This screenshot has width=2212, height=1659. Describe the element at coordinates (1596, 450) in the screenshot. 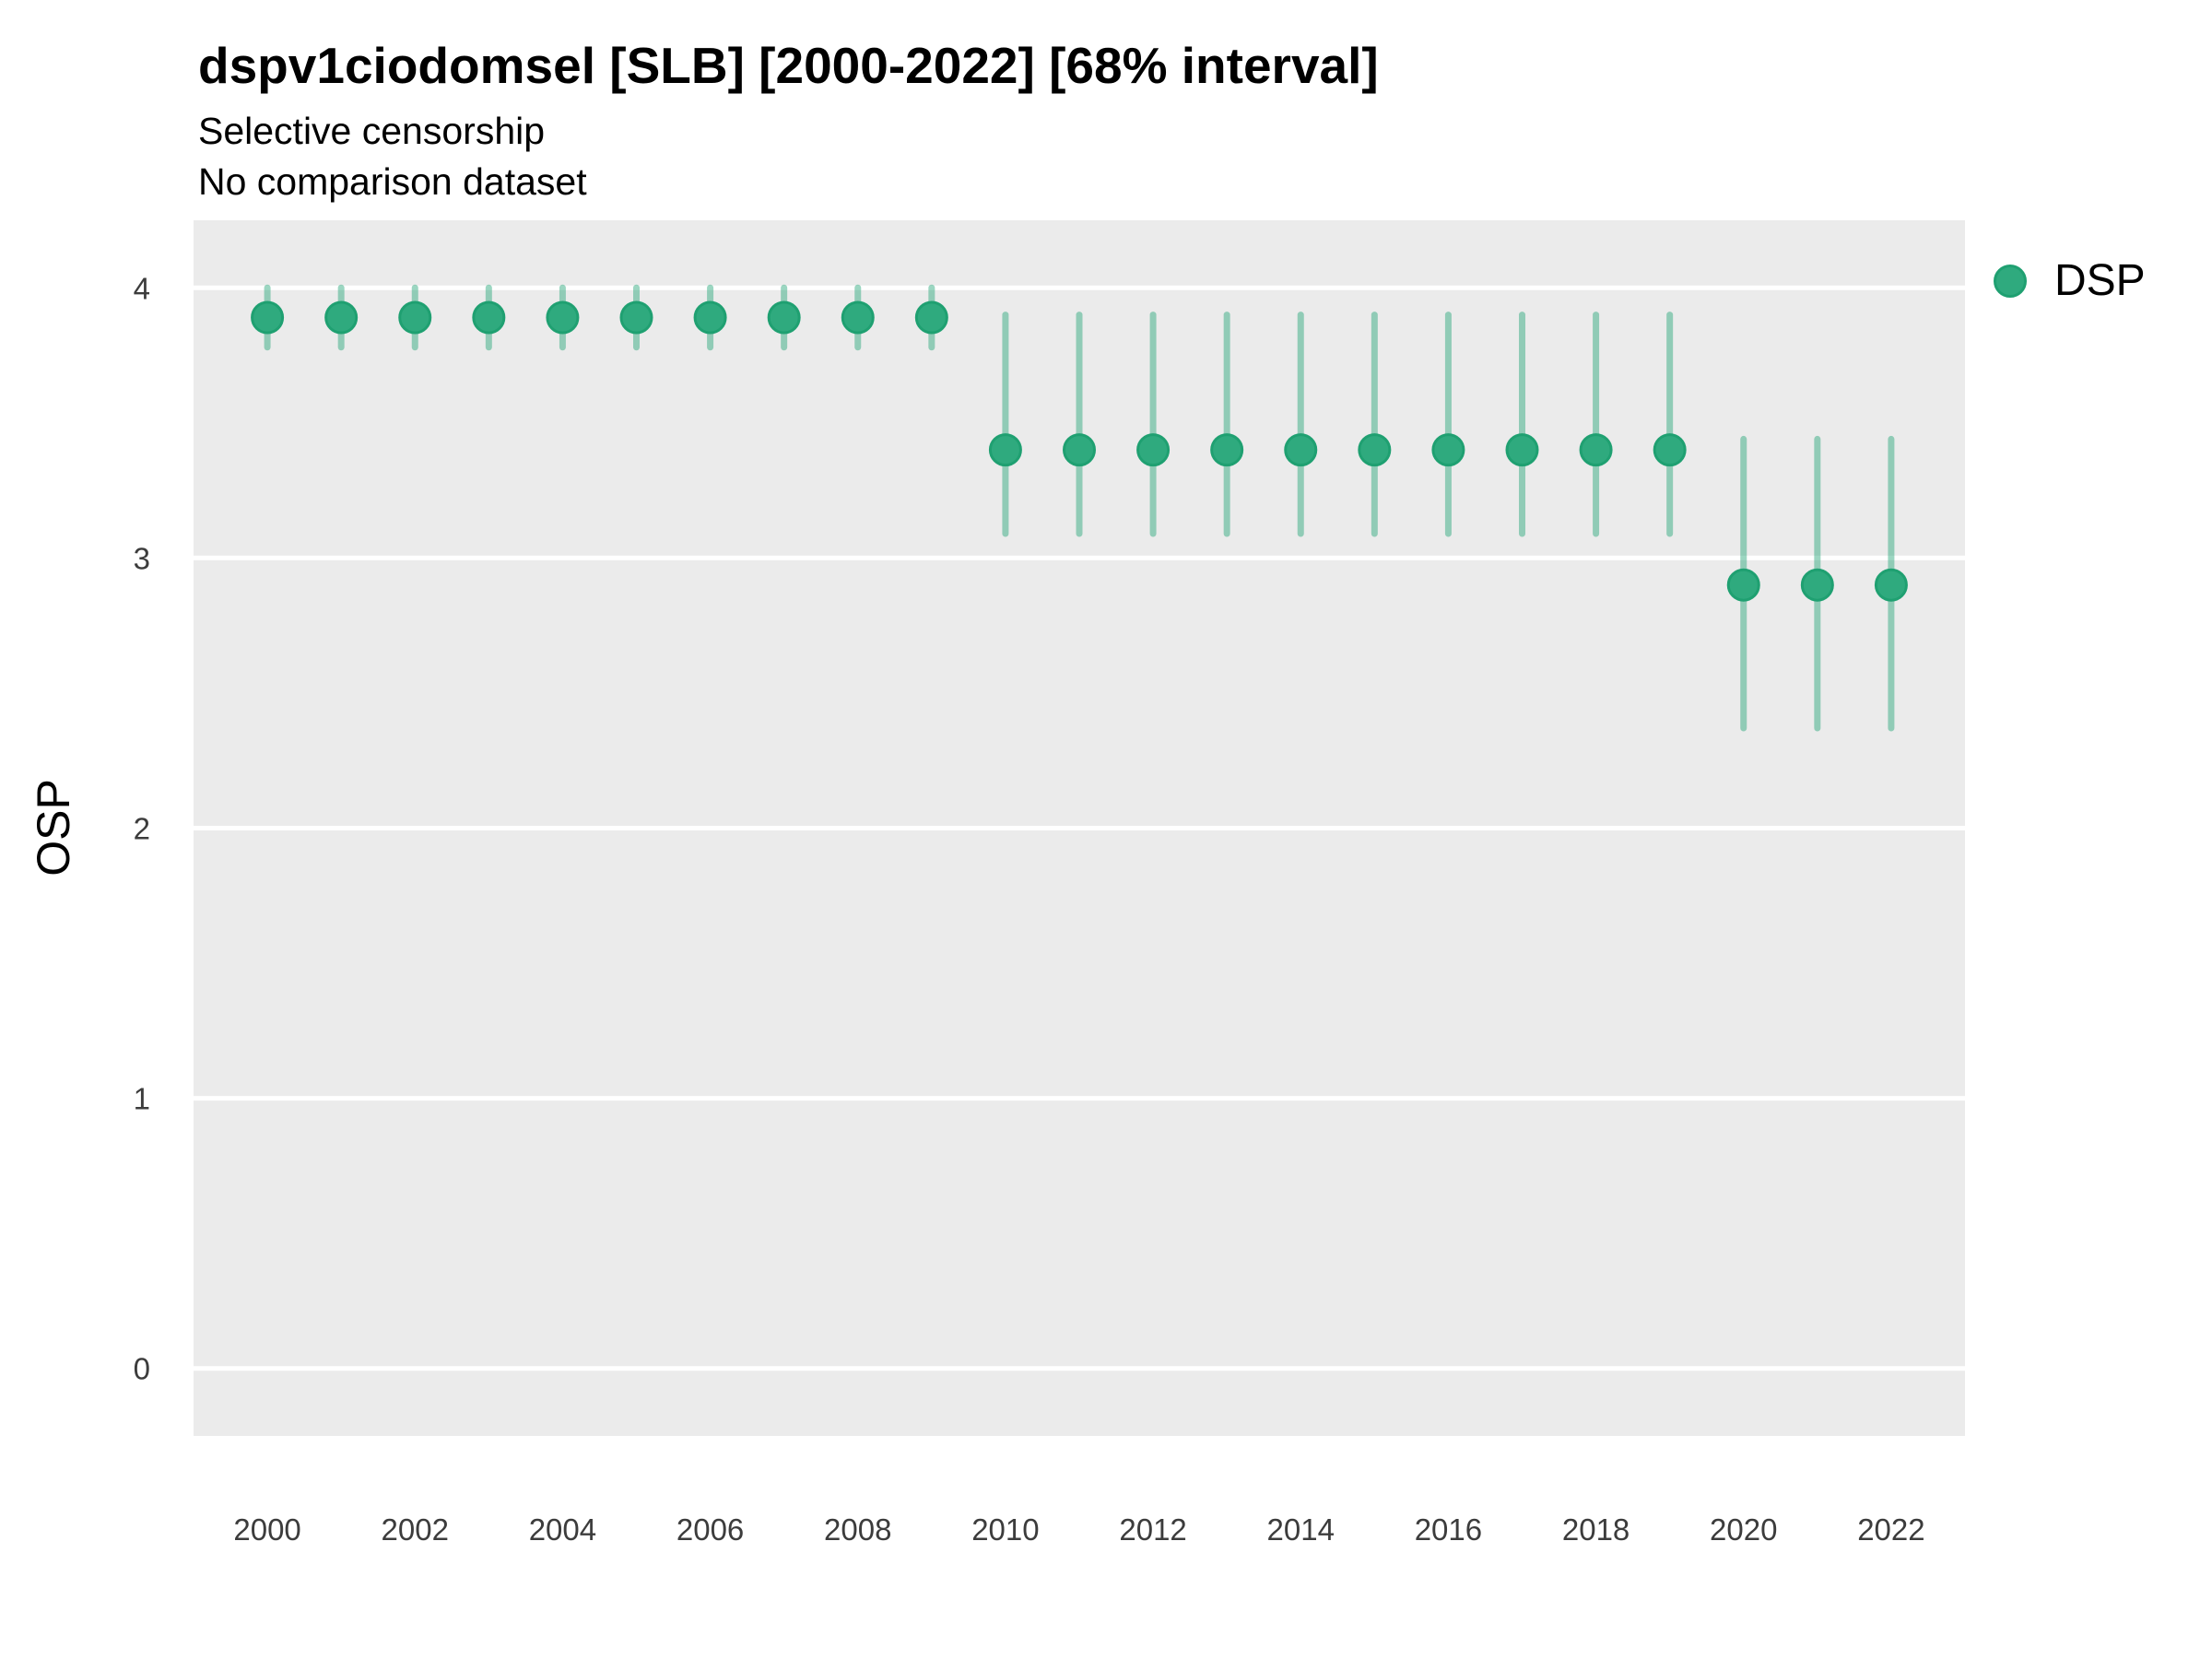

I see `data-point-2018` at that location.